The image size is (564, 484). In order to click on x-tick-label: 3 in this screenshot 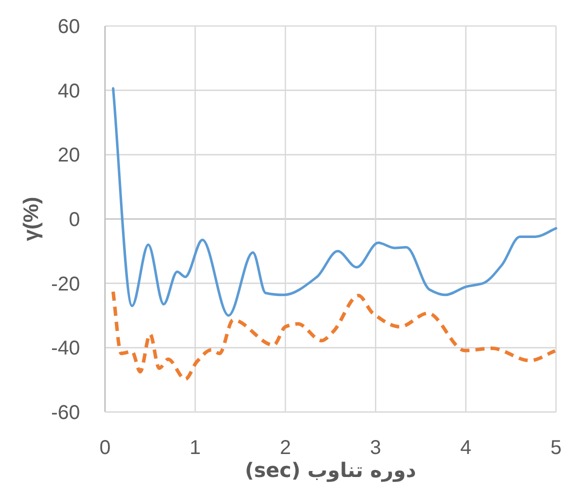, I will do `click(376, 448)`.